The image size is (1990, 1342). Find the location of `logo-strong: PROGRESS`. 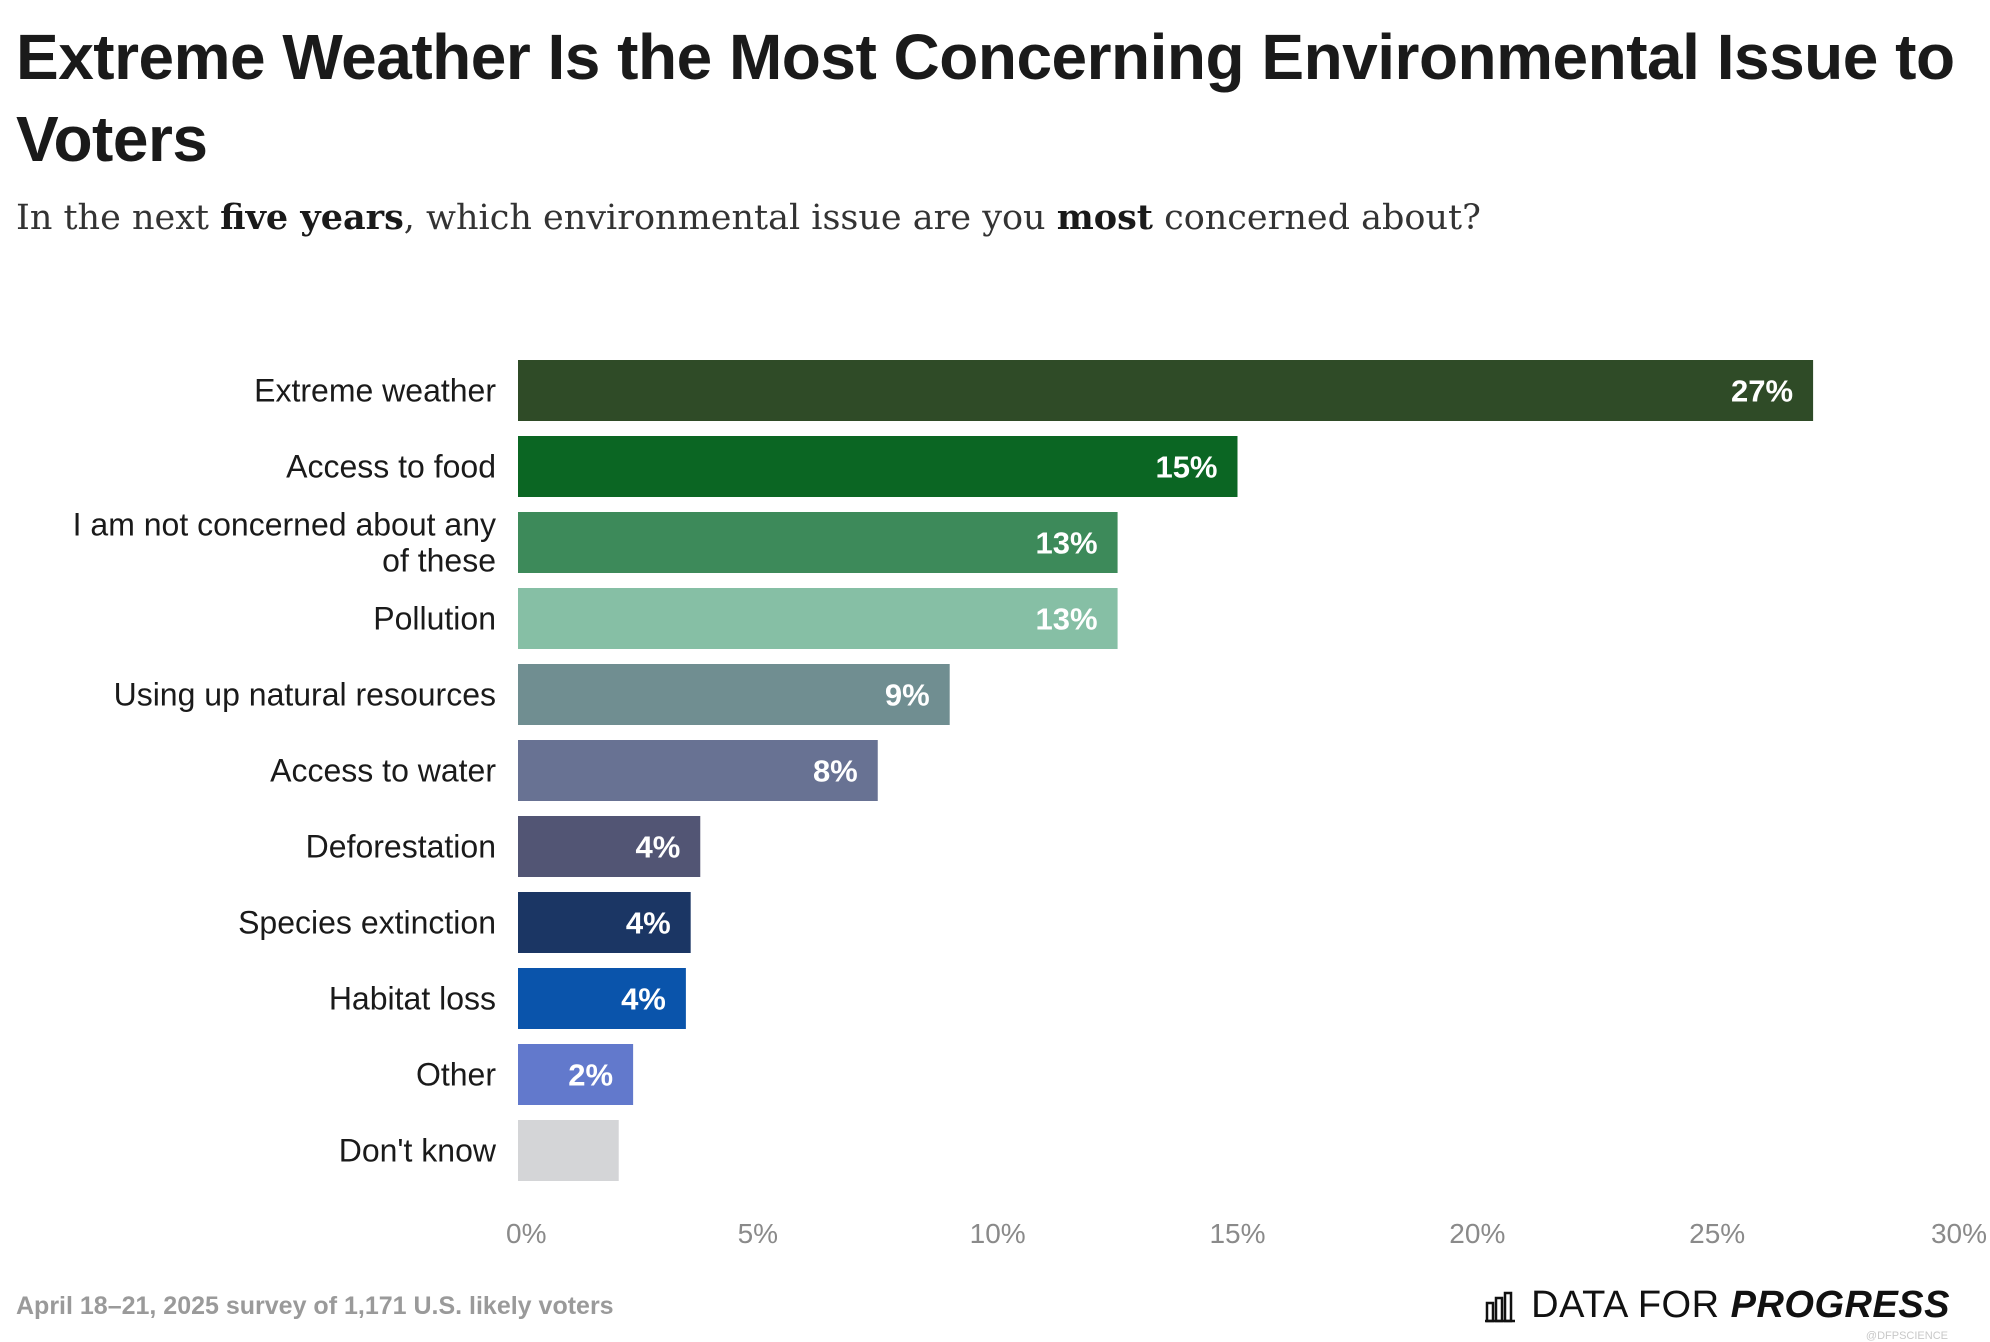

logo-strong: PROGRESS is located at coordinates (1840, 1305).